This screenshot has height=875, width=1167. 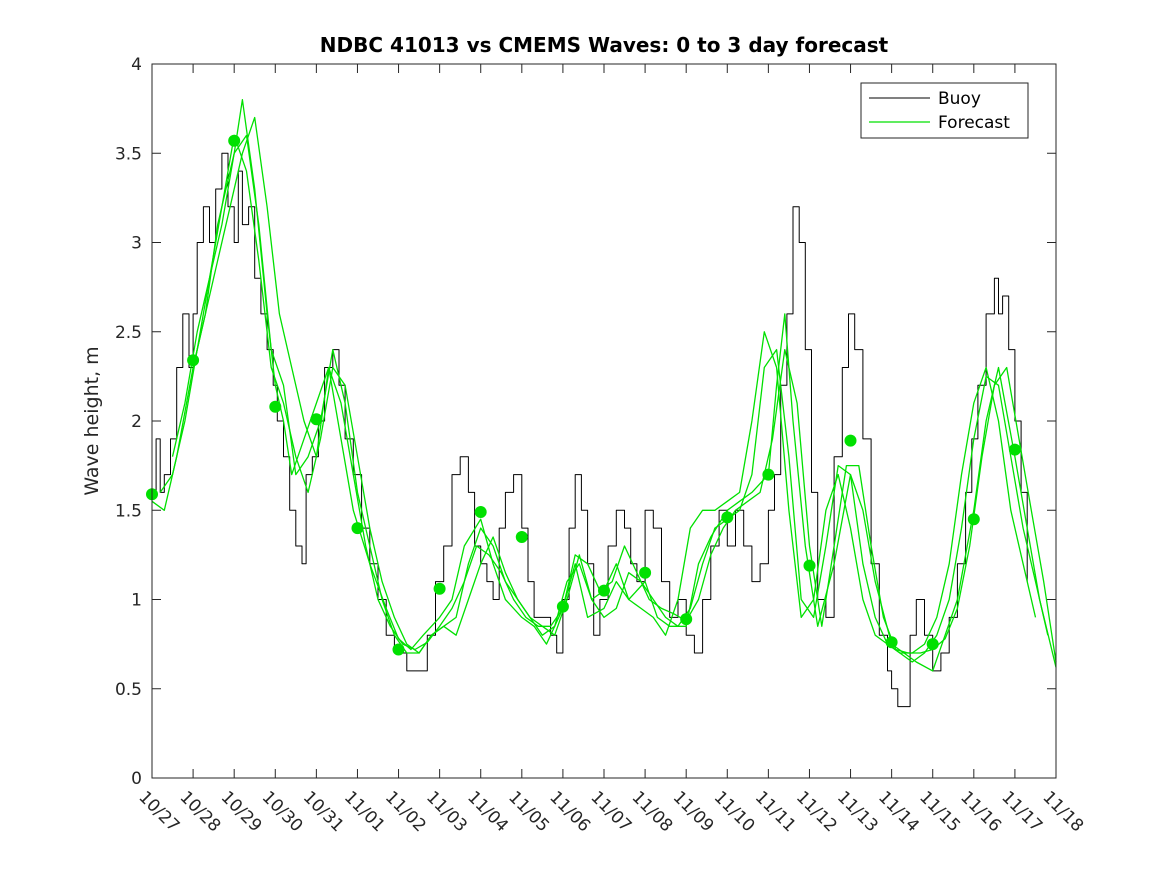 I want to click on y-tick-label: 1, so click(x=136, y=601).